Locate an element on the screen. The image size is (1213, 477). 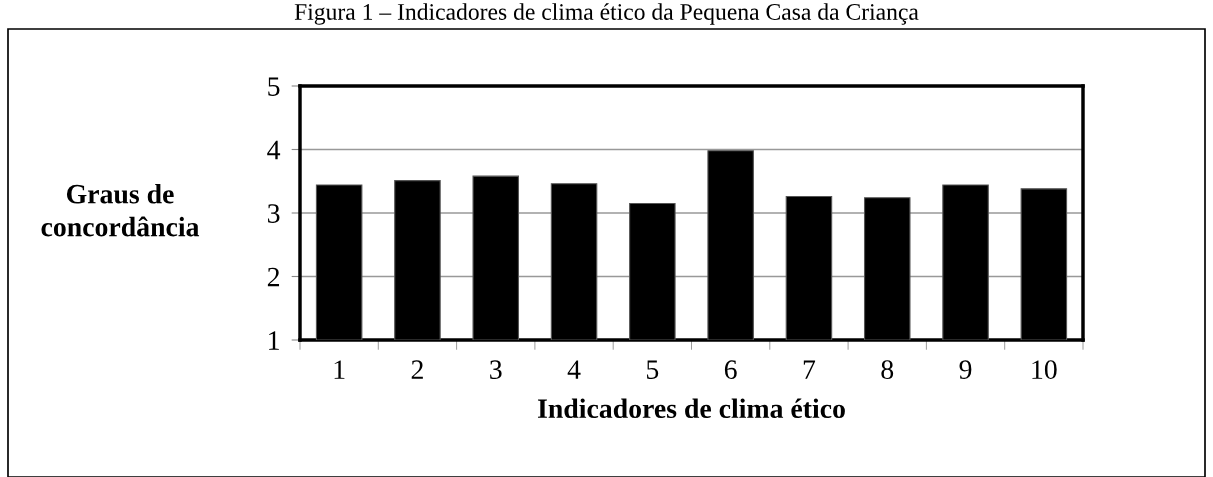
x-tick-label: 8 is located at coordinates (887, 369).